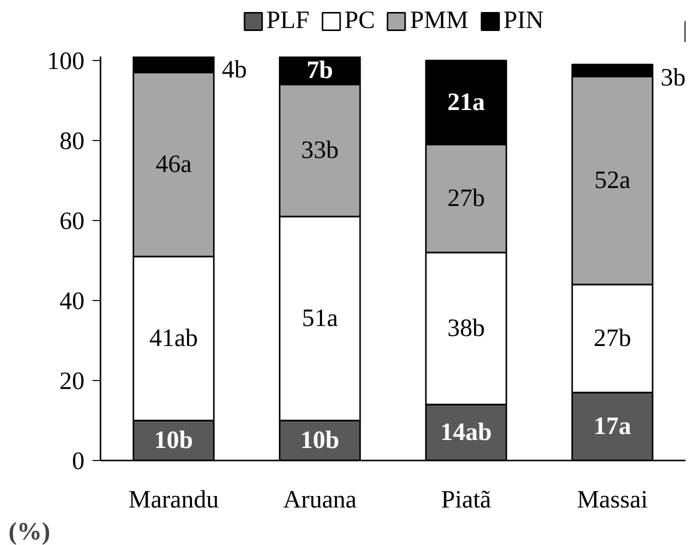  What do you see at coordinates (320, 70) in the screenshot?
I see `data-label: 7b` at bounding box center [320, 70].